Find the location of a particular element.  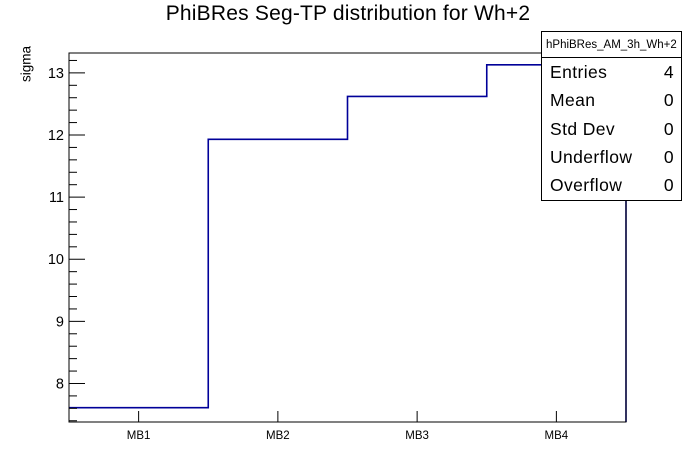

stats-row-stddev: Std Dev 0 is located at coordinates (611, 129).